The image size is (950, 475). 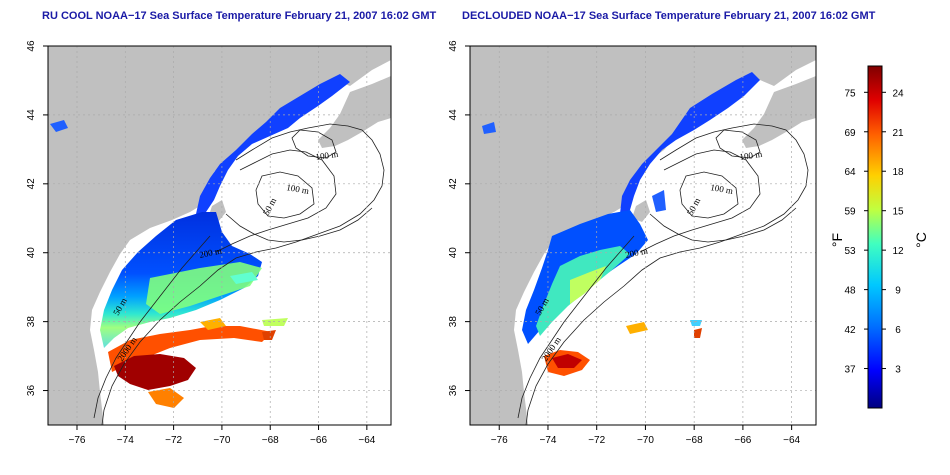 What do you see at coordinates (850, 330) in the screenshot?
I see `colorbar-fahrenheit-label-value: 42` at bounding box center [850, 330].